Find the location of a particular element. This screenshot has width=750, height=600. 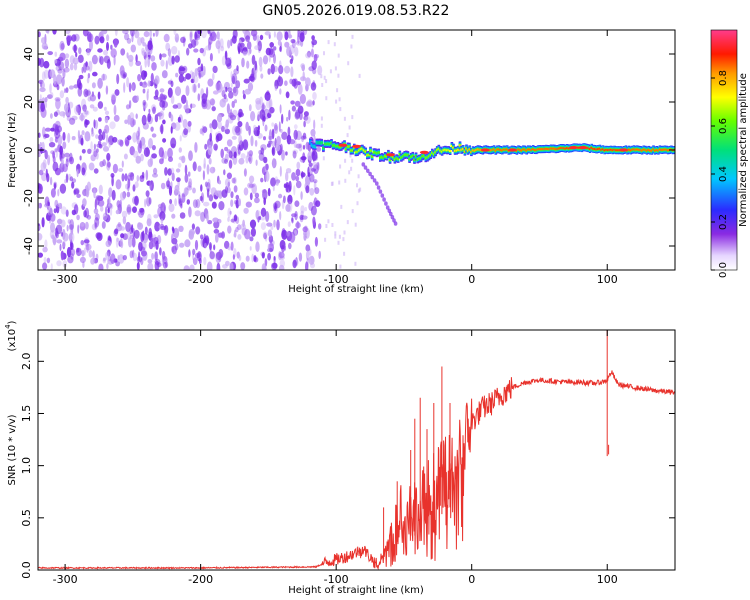

x-tick-label: 0 is located at coordinates (471, 579).